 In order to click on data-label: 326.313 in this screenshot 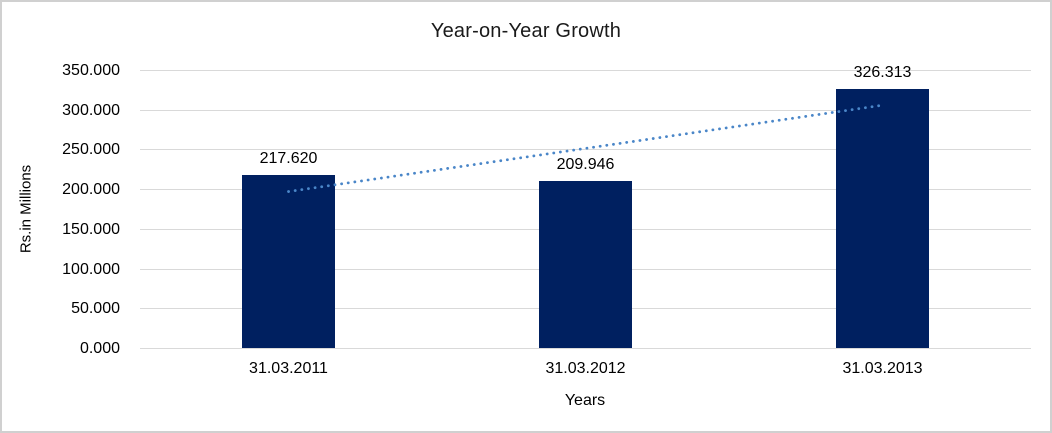, I will do `click(882, 72)`.